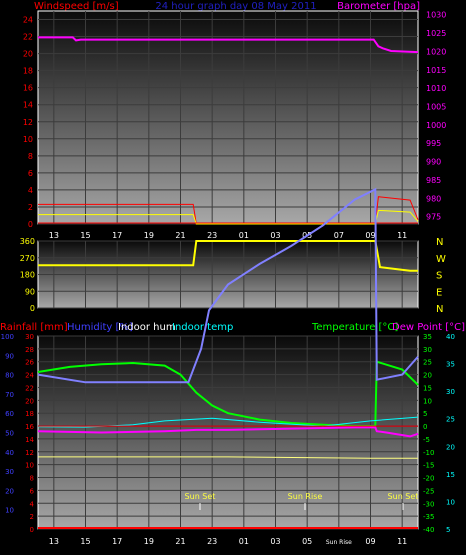  I want to click on humidity-tick-label: 30, so click(9, 472).